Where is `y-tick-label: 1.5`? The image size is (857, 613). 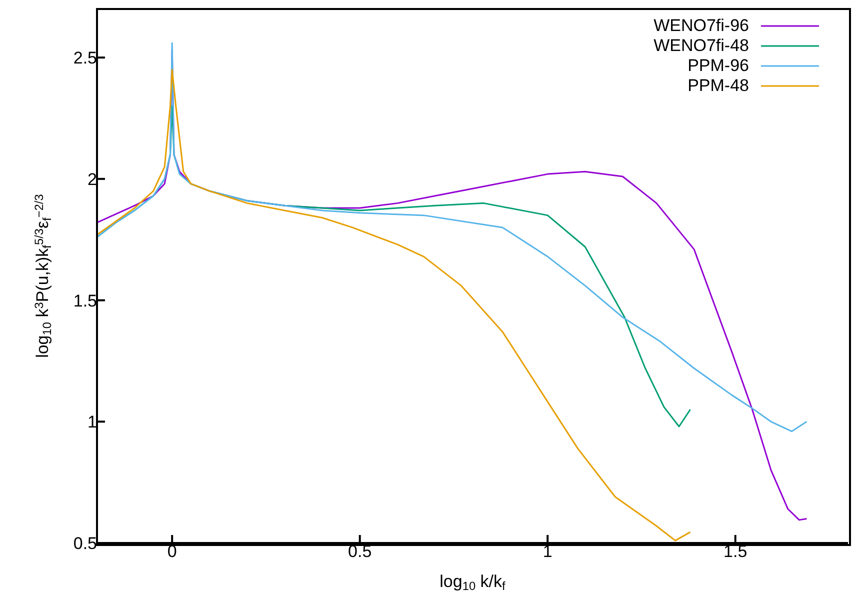 y-tick-label: 1.5 is located at coordinates (85, 300).